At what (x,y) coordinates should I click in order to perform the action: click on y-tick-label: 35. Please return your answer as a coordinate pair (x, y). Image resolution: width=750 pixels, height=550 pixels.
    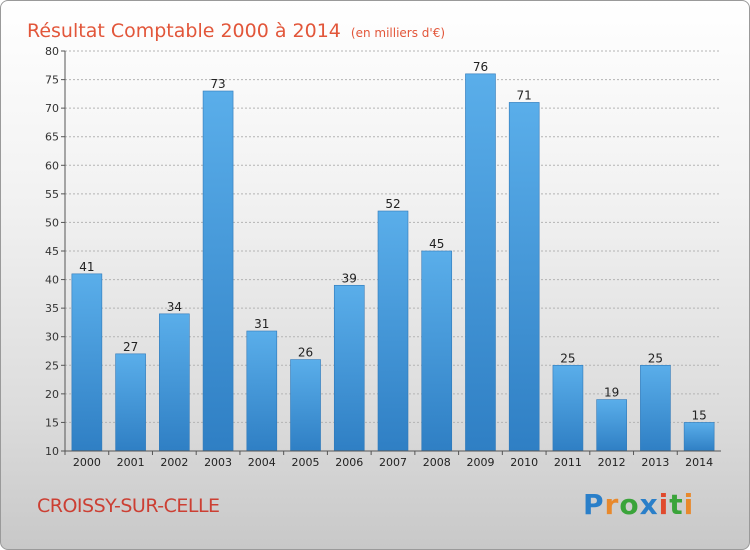
    Looking at the image, I should click on (52, 308).